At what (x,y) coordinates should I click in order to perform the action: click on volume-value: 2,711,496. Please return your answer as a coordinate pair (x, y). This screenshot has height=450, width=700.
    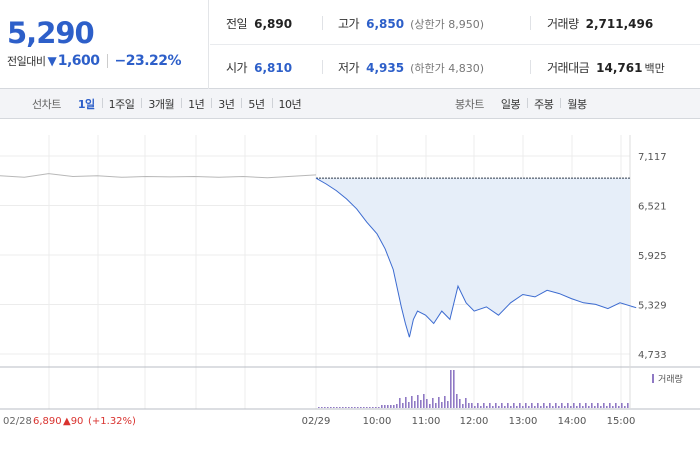
    Looking at the image, I should click on (619, 24).